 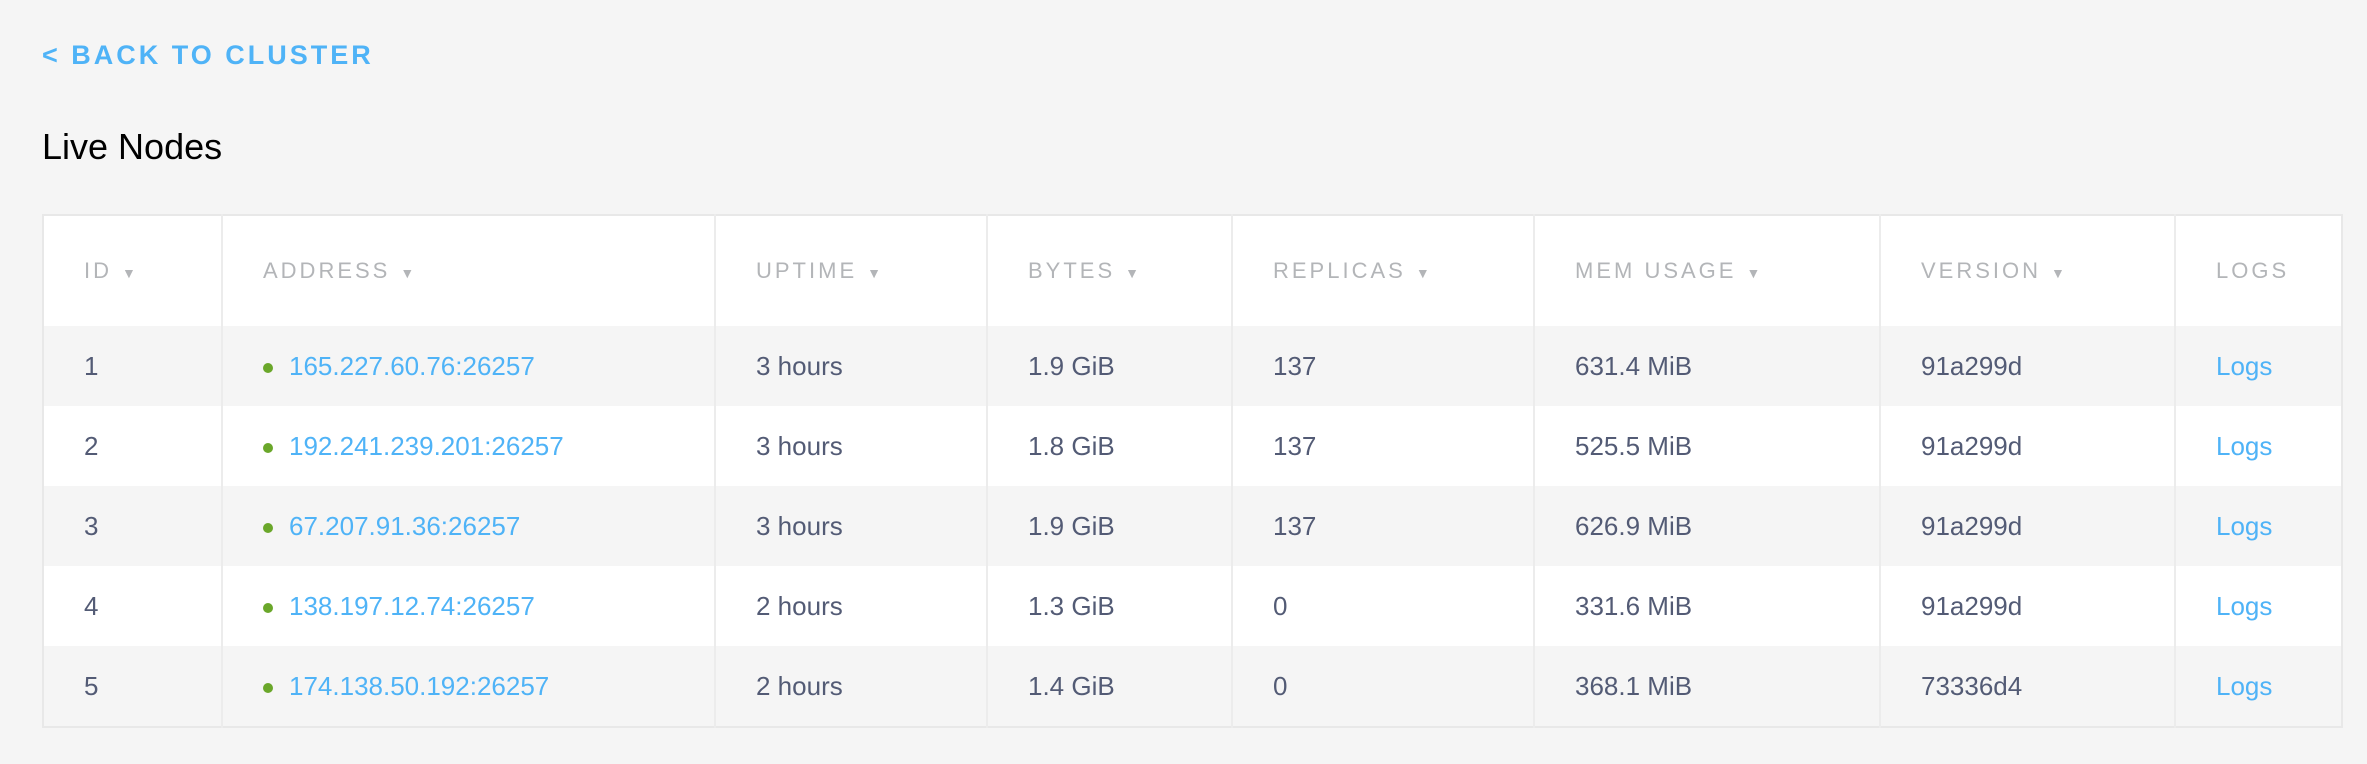 I want to click on node-address-link: 192.241.239.201:26257, so click(x=426, y=445).